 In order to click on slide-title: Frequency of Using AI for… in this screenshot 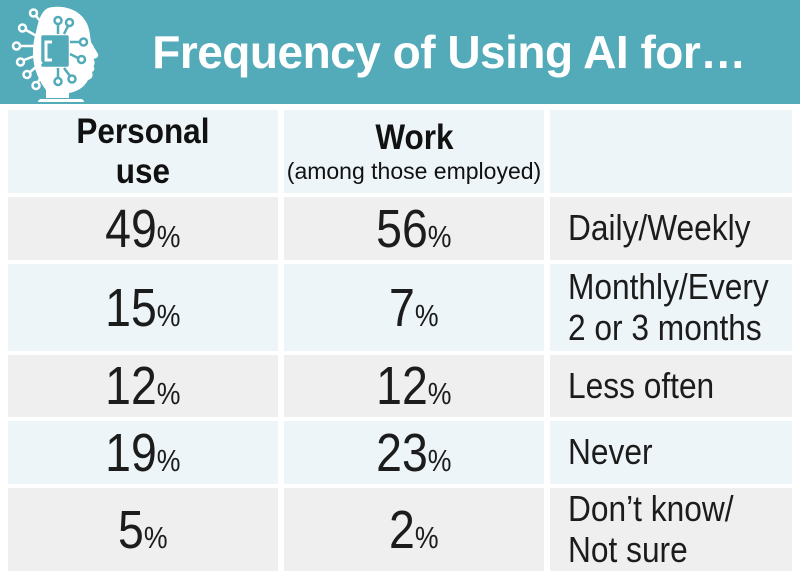, I will do `click(449, 52)`.